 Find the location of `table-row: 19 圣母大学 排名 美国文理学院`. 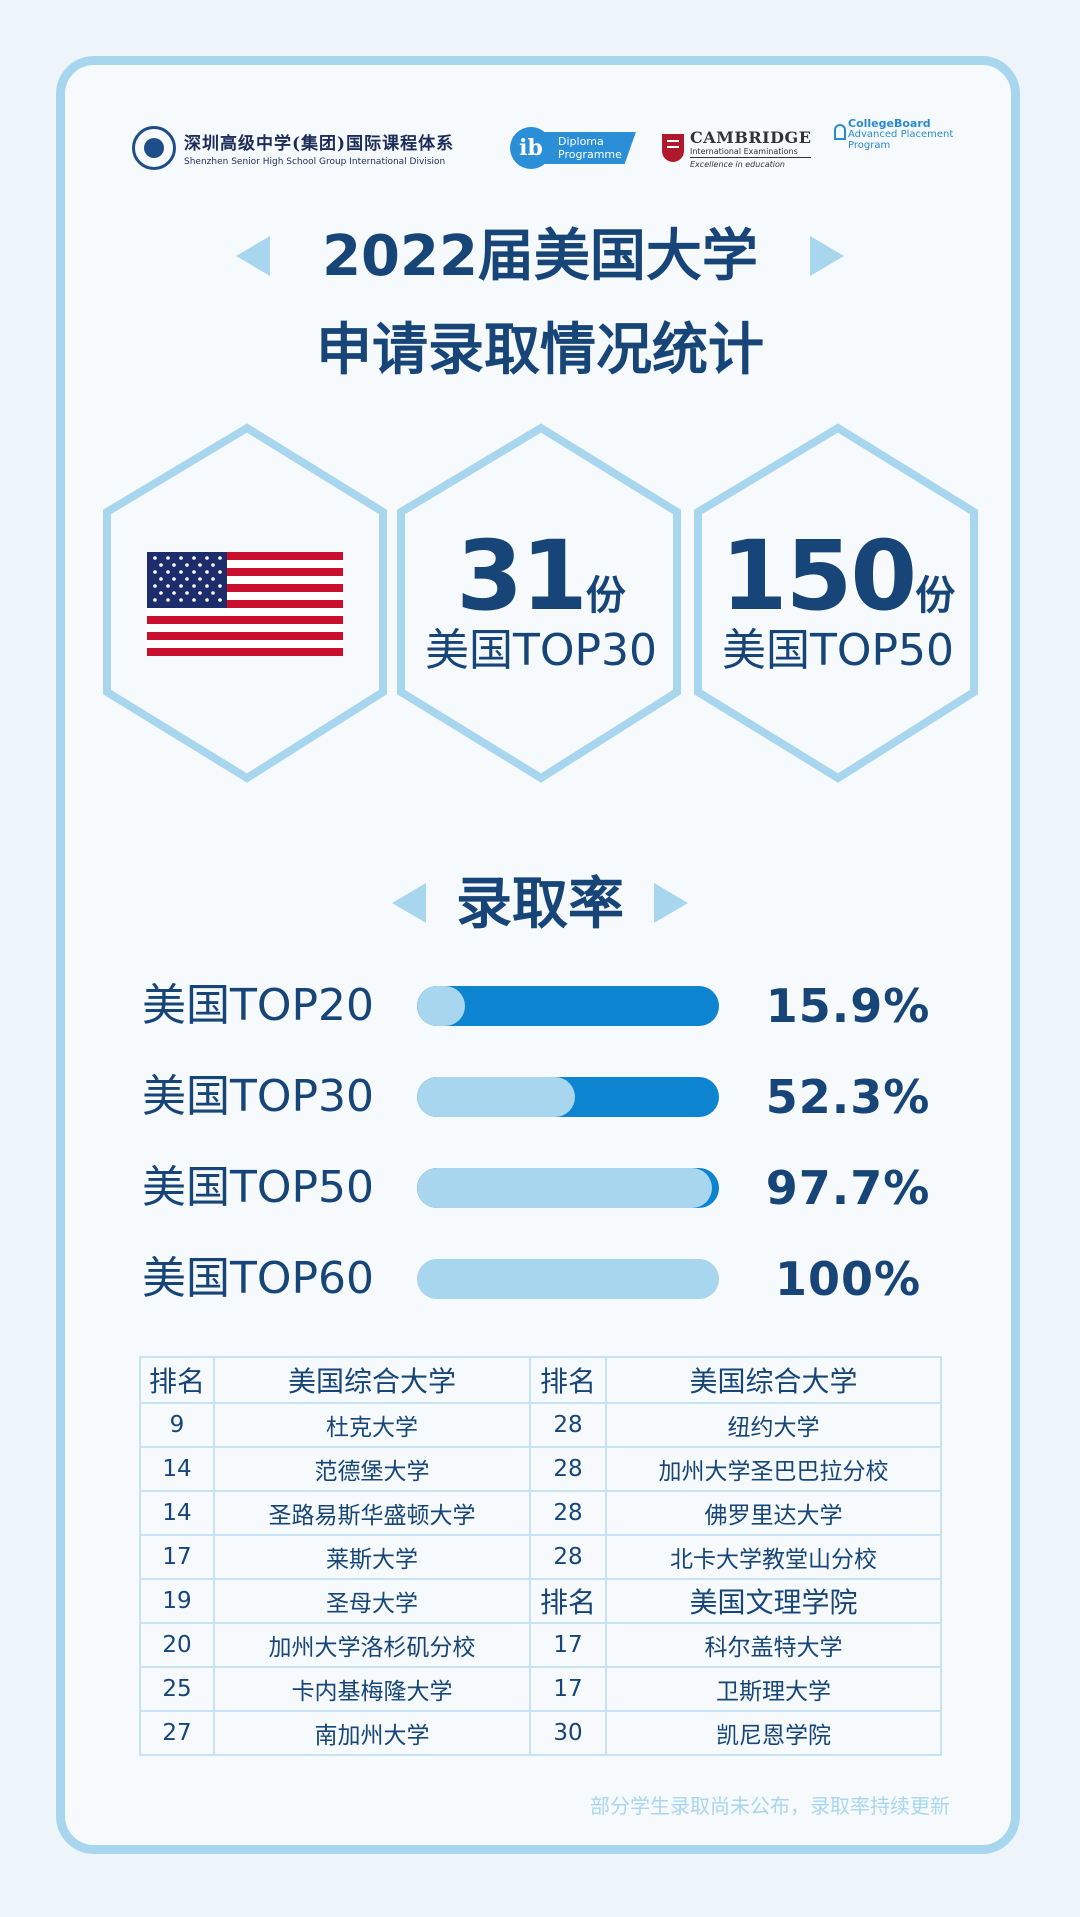

table-row: 19 圣母大学 排名 美国文理学院 is located at coordinates (540, 1601).